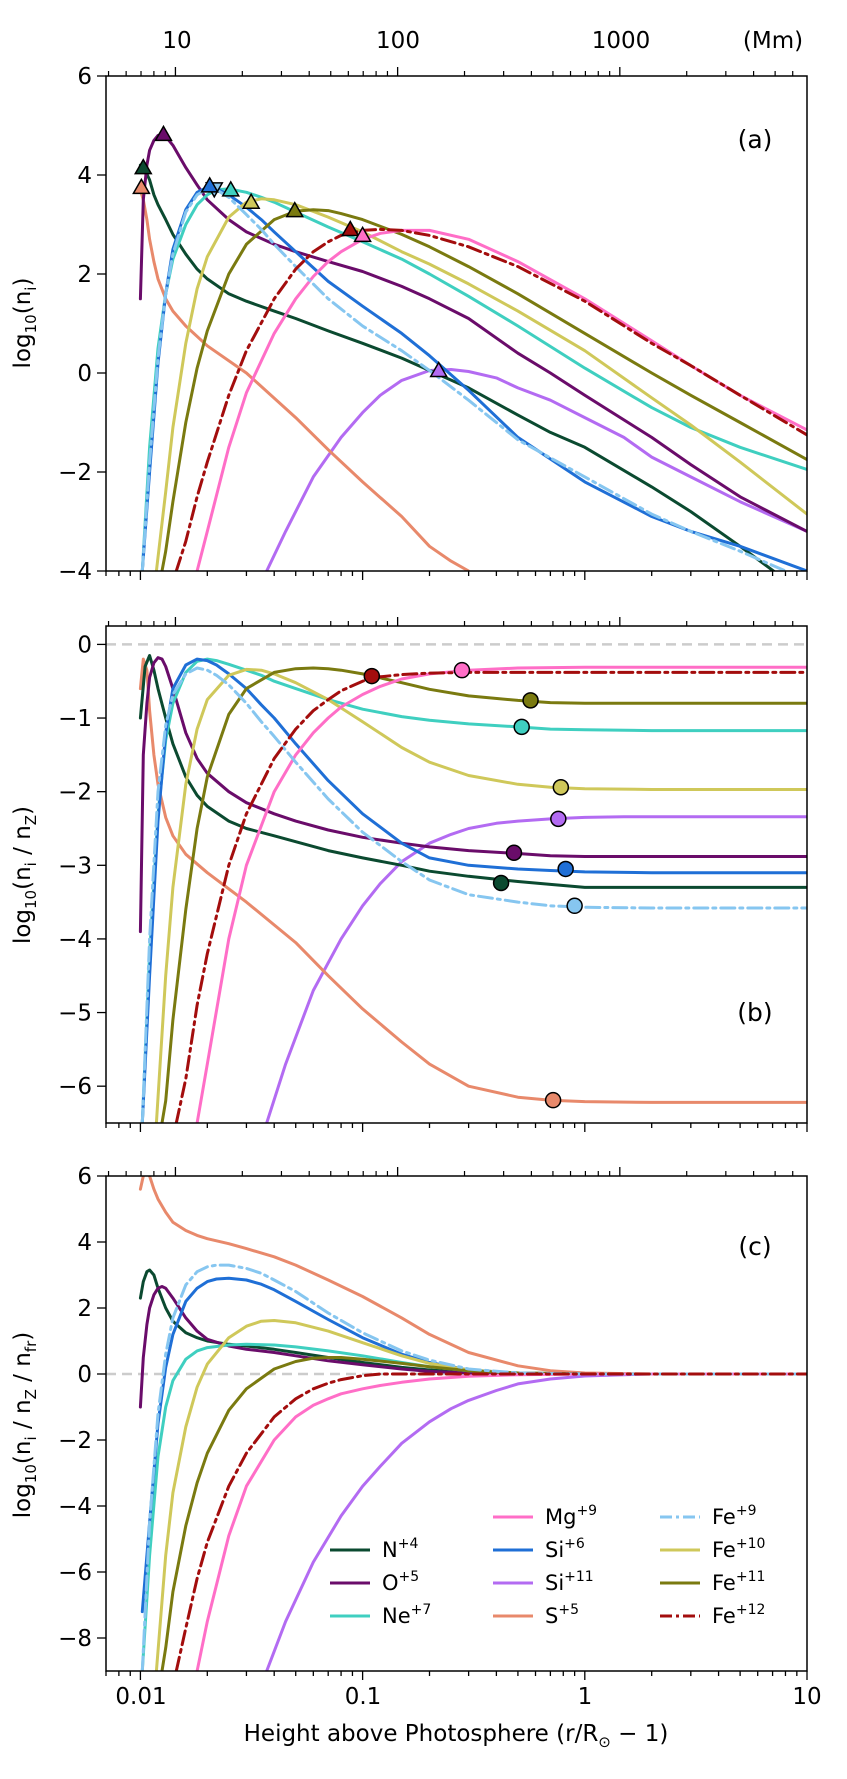 The height and width of the screenshot is (1779, 847). What do you see at coordinates (380, 1615) in the screenshot?
I see `legend-entry: Ne+7` at bounding box center [380, 1615].